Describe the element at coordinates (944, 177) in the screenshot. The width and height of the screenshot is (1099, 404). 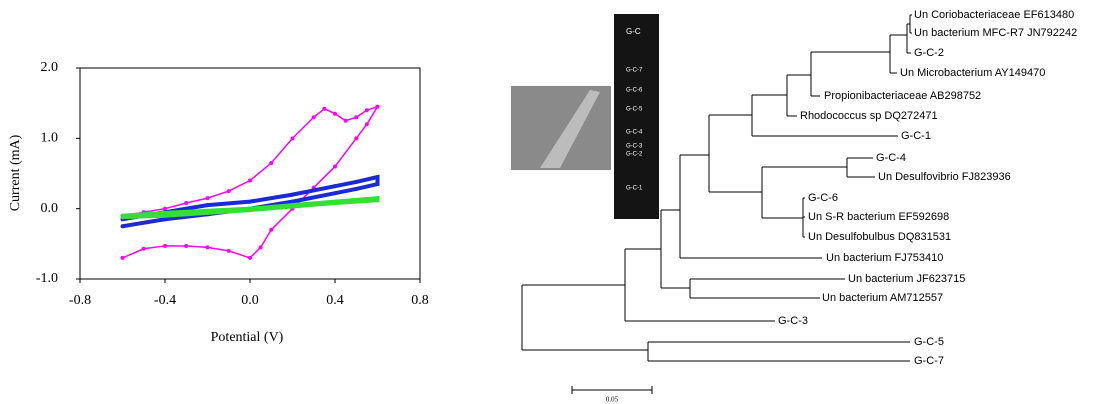
I see `leaf-label: Un Desulfovibrio FJ823936` at that location.